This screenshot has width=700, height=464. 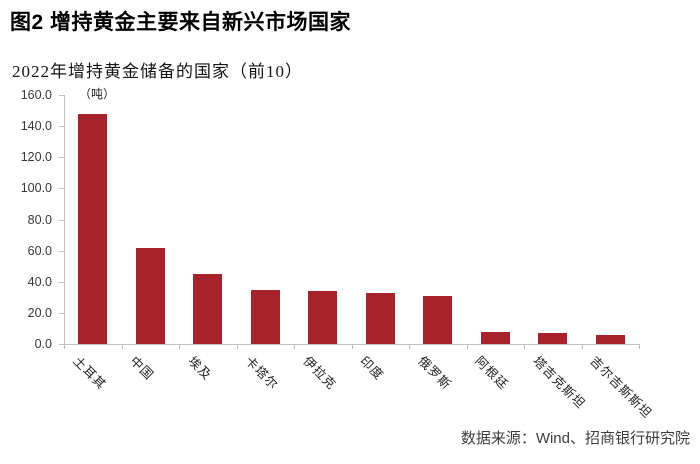 What do you see at coordinates (39, 219) in the screenshot?
I see `y-axis-tick-label: 80.0` at bounding box center [39, 219].